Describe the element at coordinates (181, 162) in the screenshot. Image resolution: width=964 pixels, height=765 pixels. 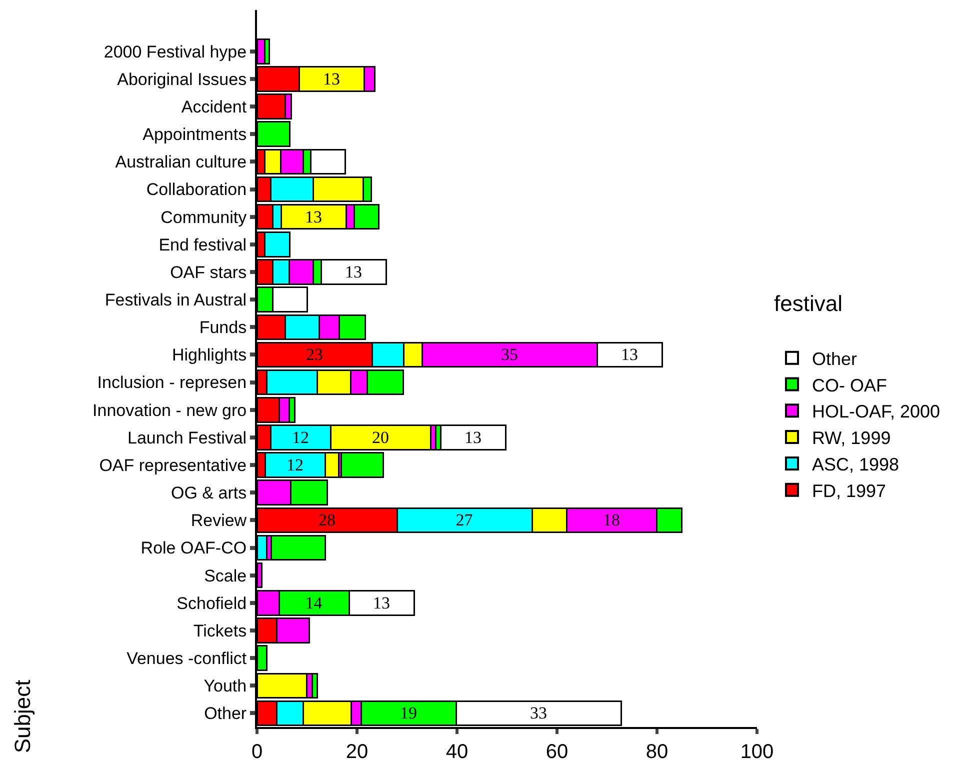
I see `y-tick-label: Australian culture` at that location.